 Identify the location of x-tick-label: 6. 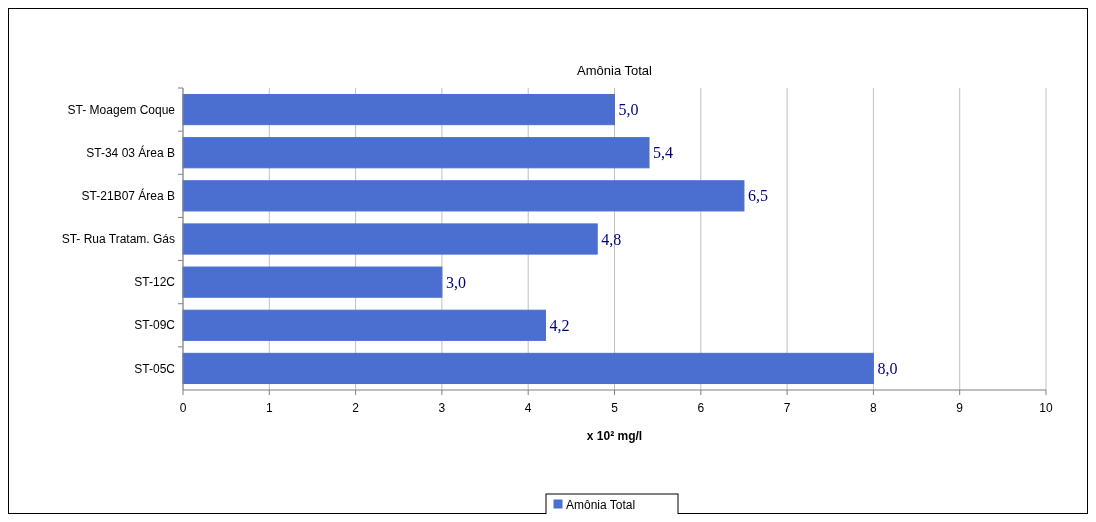
(701, 408).